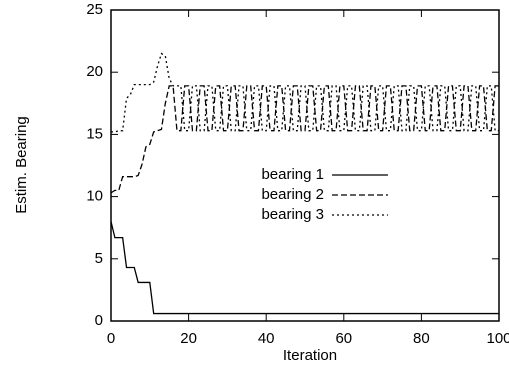  I want to click on legend-label: bearing 2, so click(292, 194).